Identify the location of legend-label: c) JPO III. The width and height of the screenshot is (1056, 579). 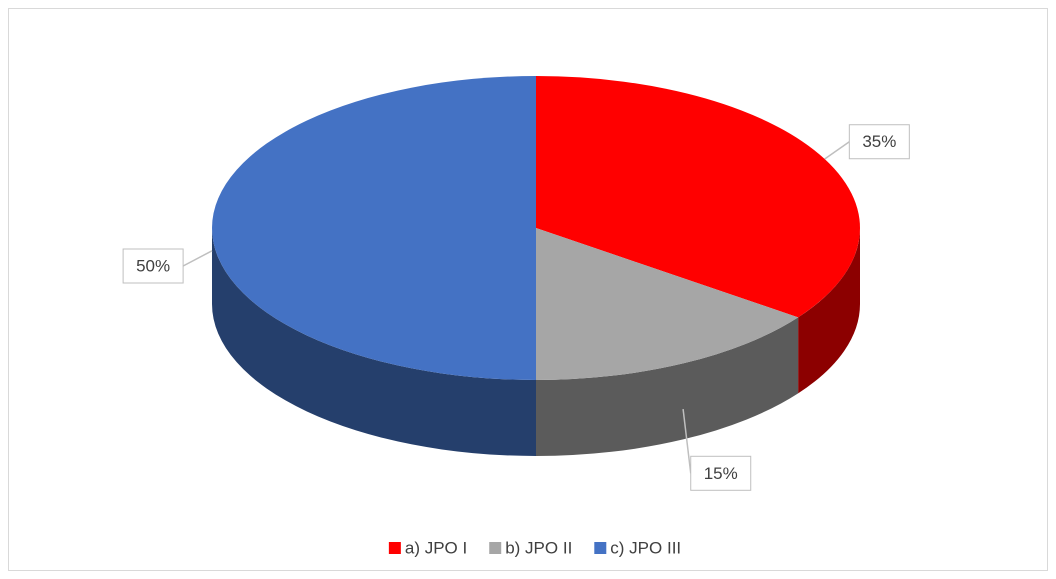
(645, 547).